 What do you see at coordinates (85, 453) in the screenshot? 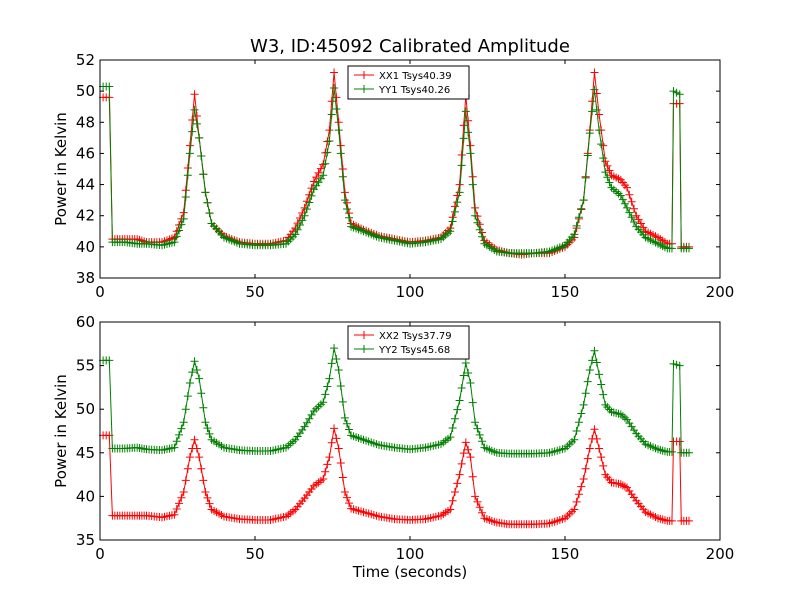
I see `y-tick-label: 45` at bounding box center [85, 453].